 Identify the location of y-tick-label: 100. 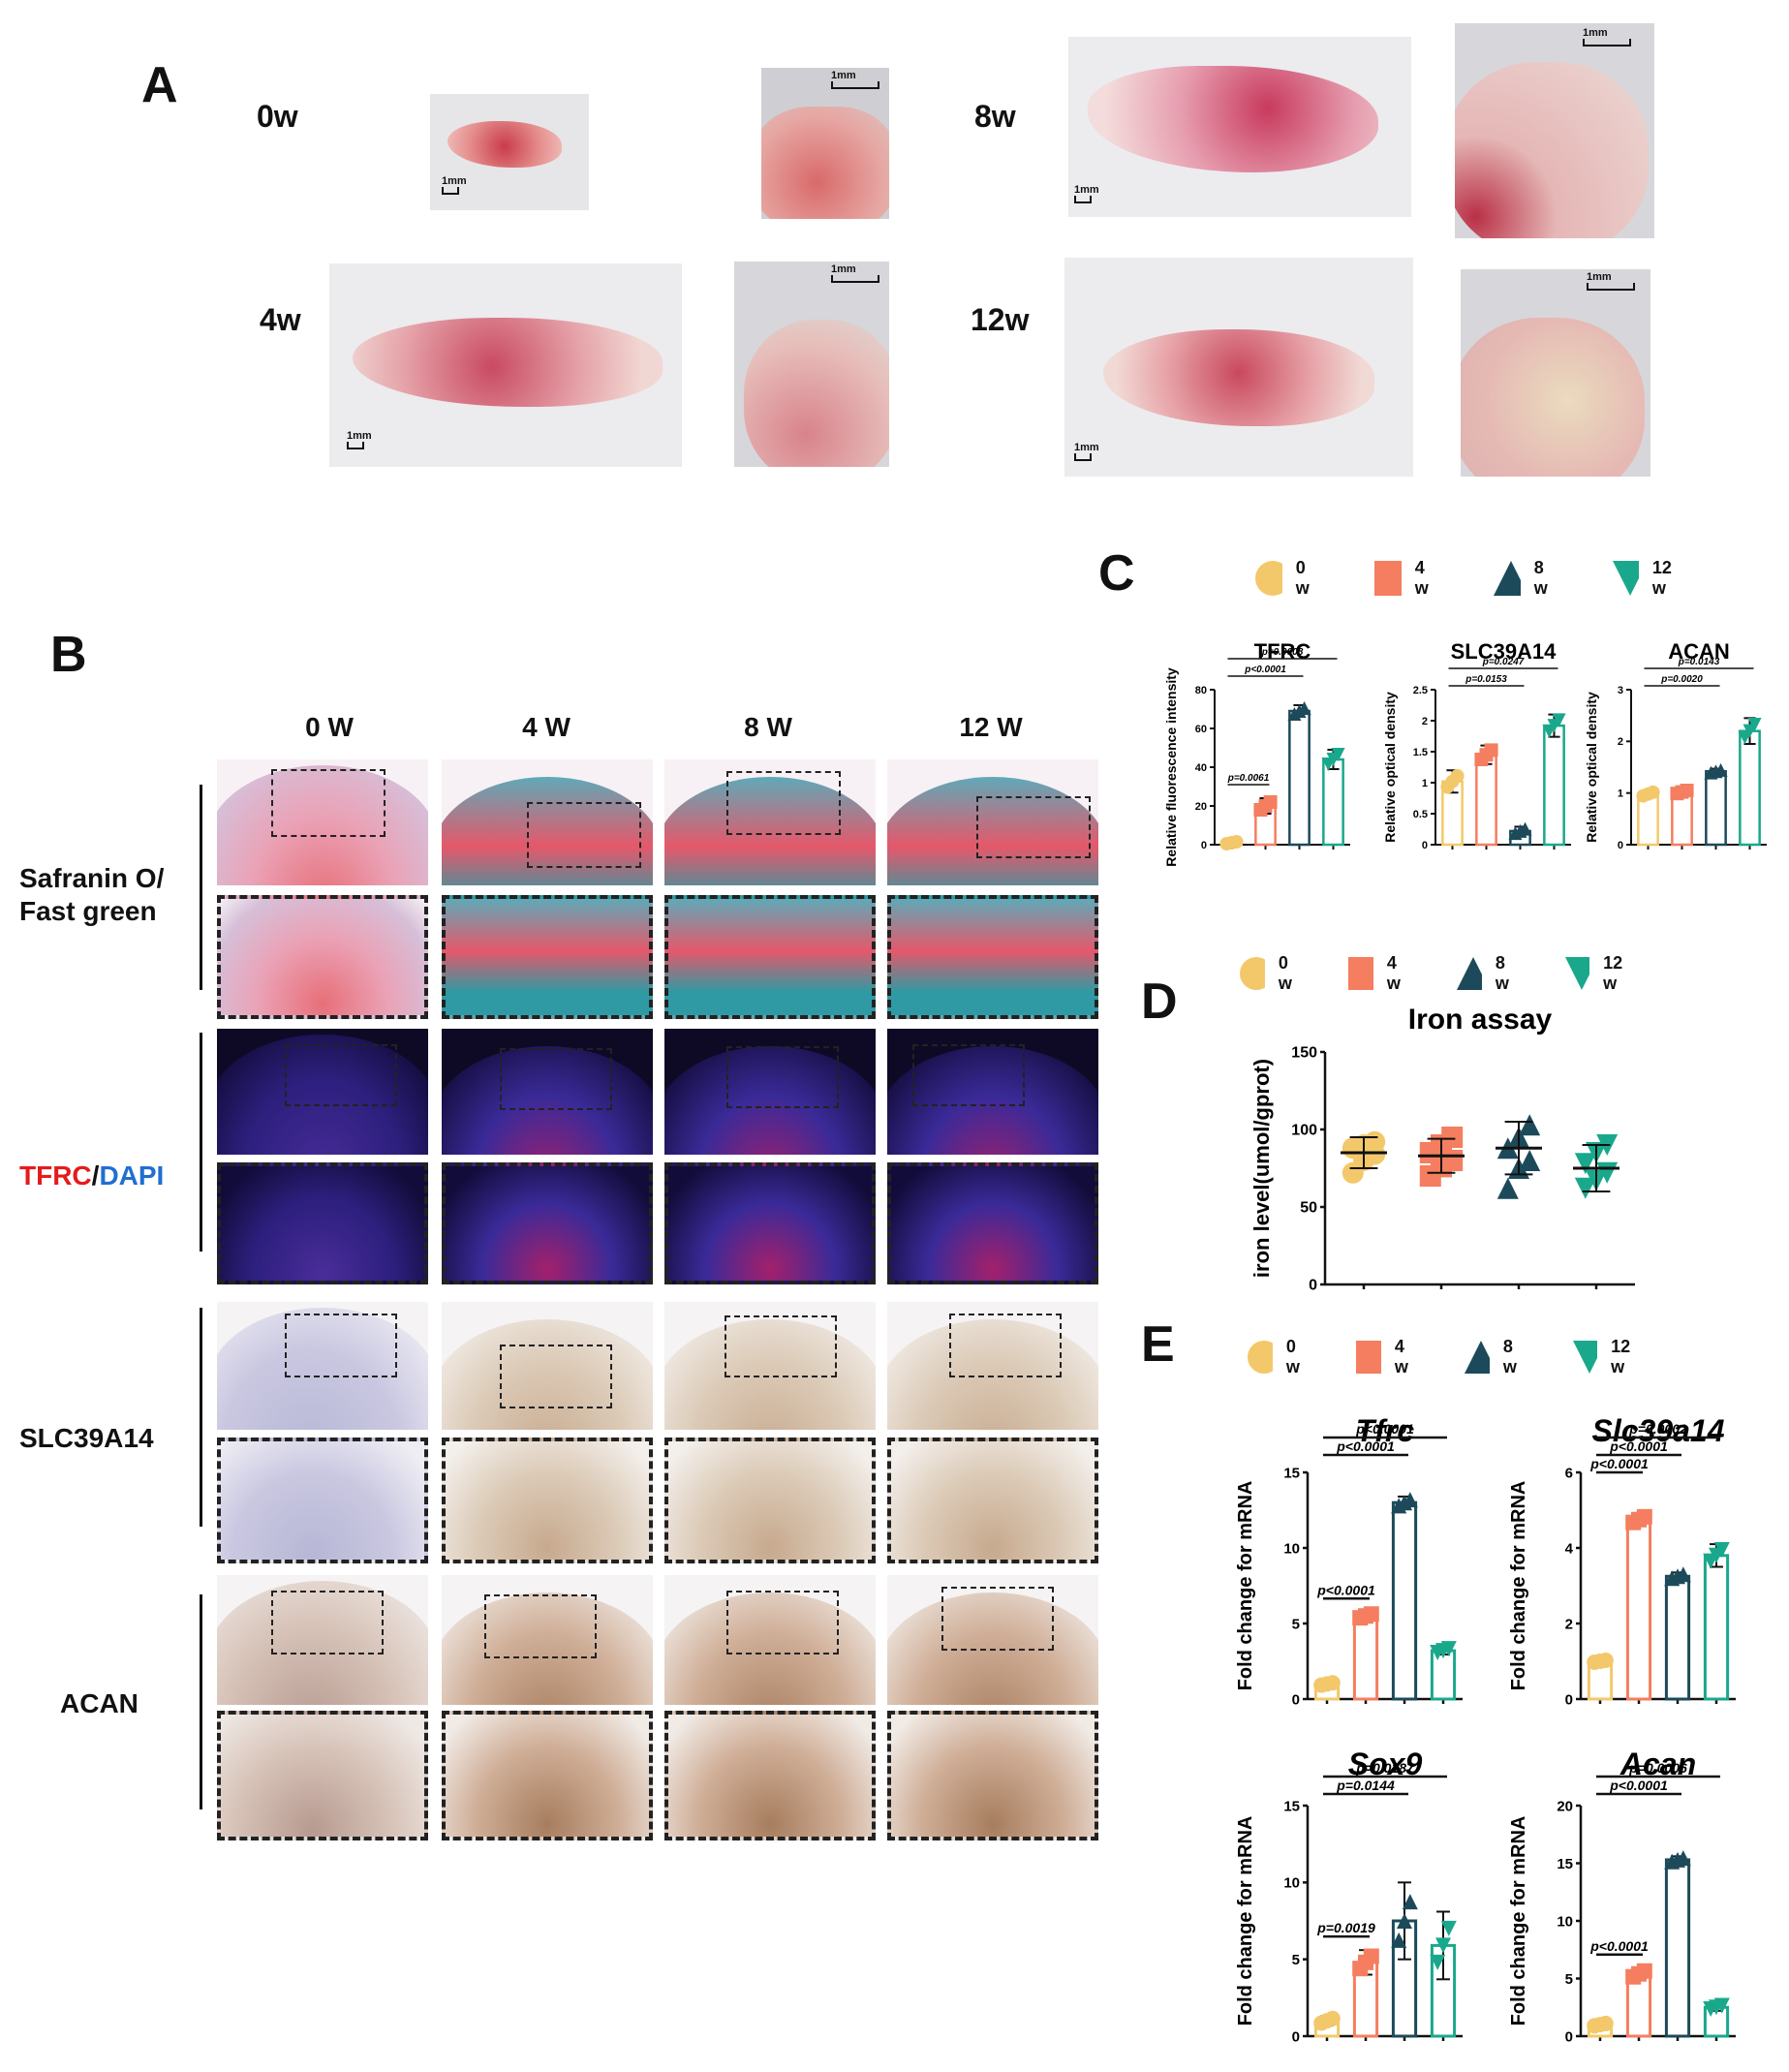
(1304, 1131).